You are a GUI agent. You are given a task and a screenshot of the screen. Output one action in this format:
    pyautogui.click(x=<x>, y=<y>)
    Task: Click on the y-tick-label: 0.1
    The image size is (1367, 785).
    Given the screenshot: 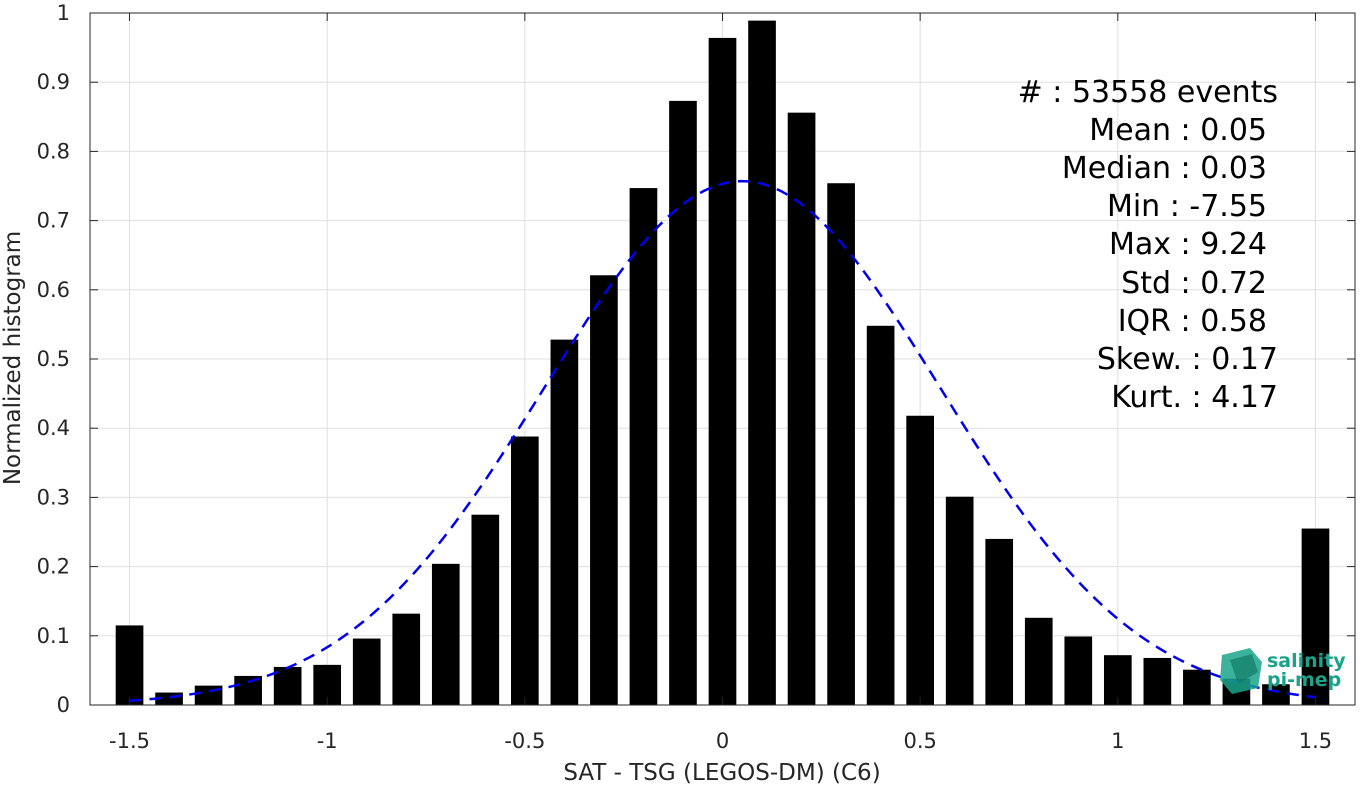 What is the action you would take?
    pyautogui.click(x=53, y=636)
    